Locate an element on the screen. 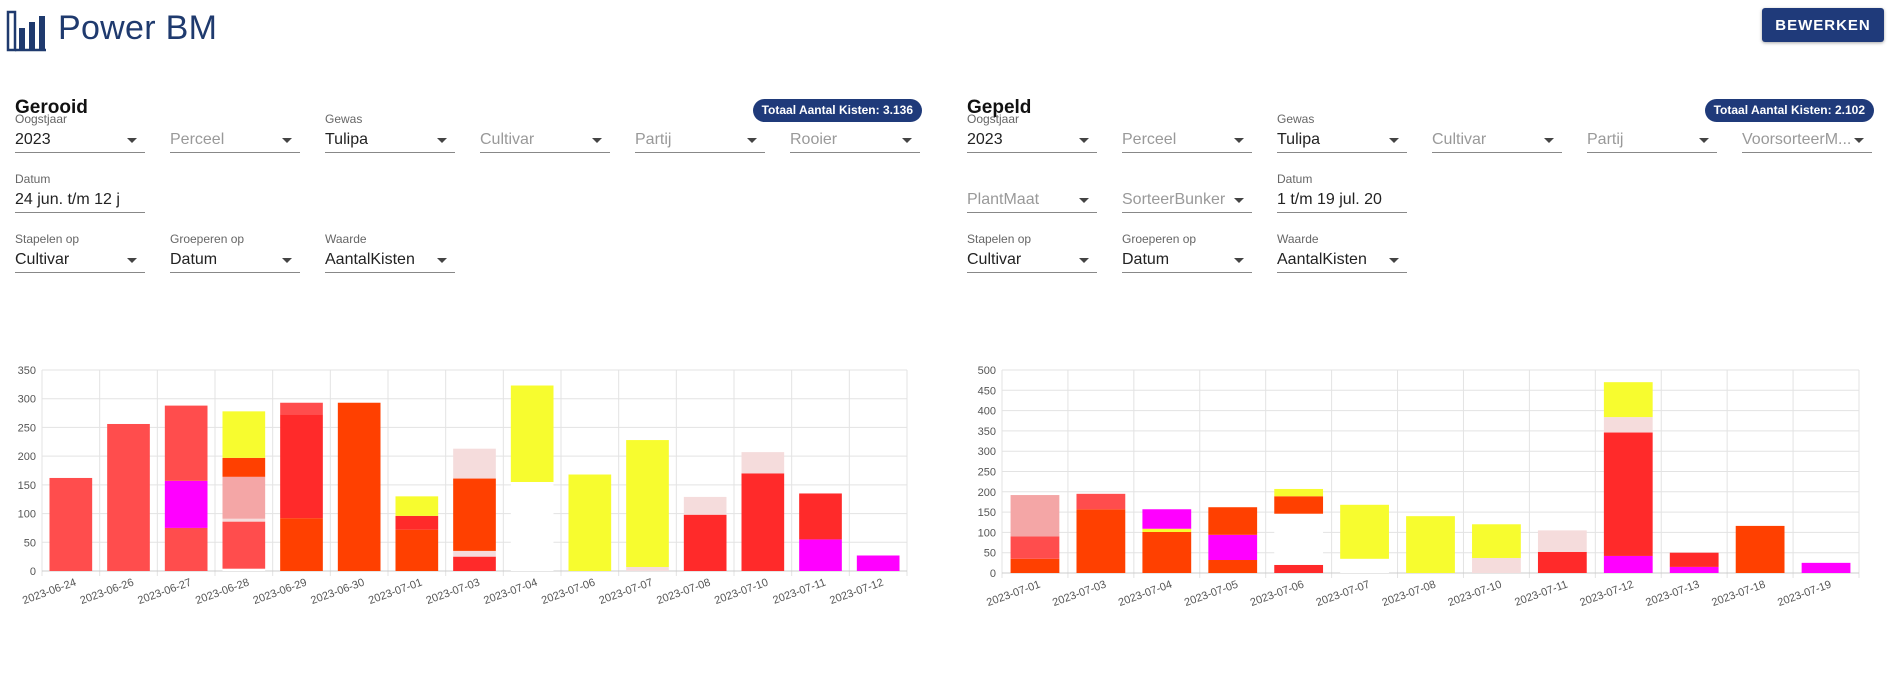 This screenshot has width=1891, height=694. x-tick-label: 2023-07-13 is located at coordinates (1672, 594).